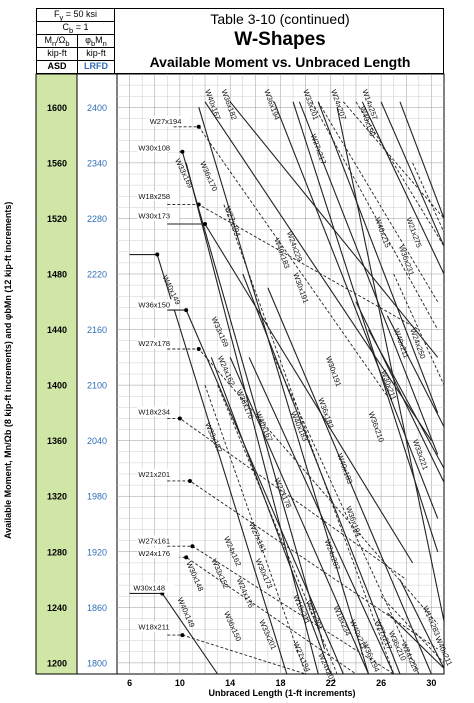 This screenshot has height=703, width=474. What do you see at coordinates (154, 343) in the screenshot?
I see `series-label: W27x178` at bounding box center [154, 343].